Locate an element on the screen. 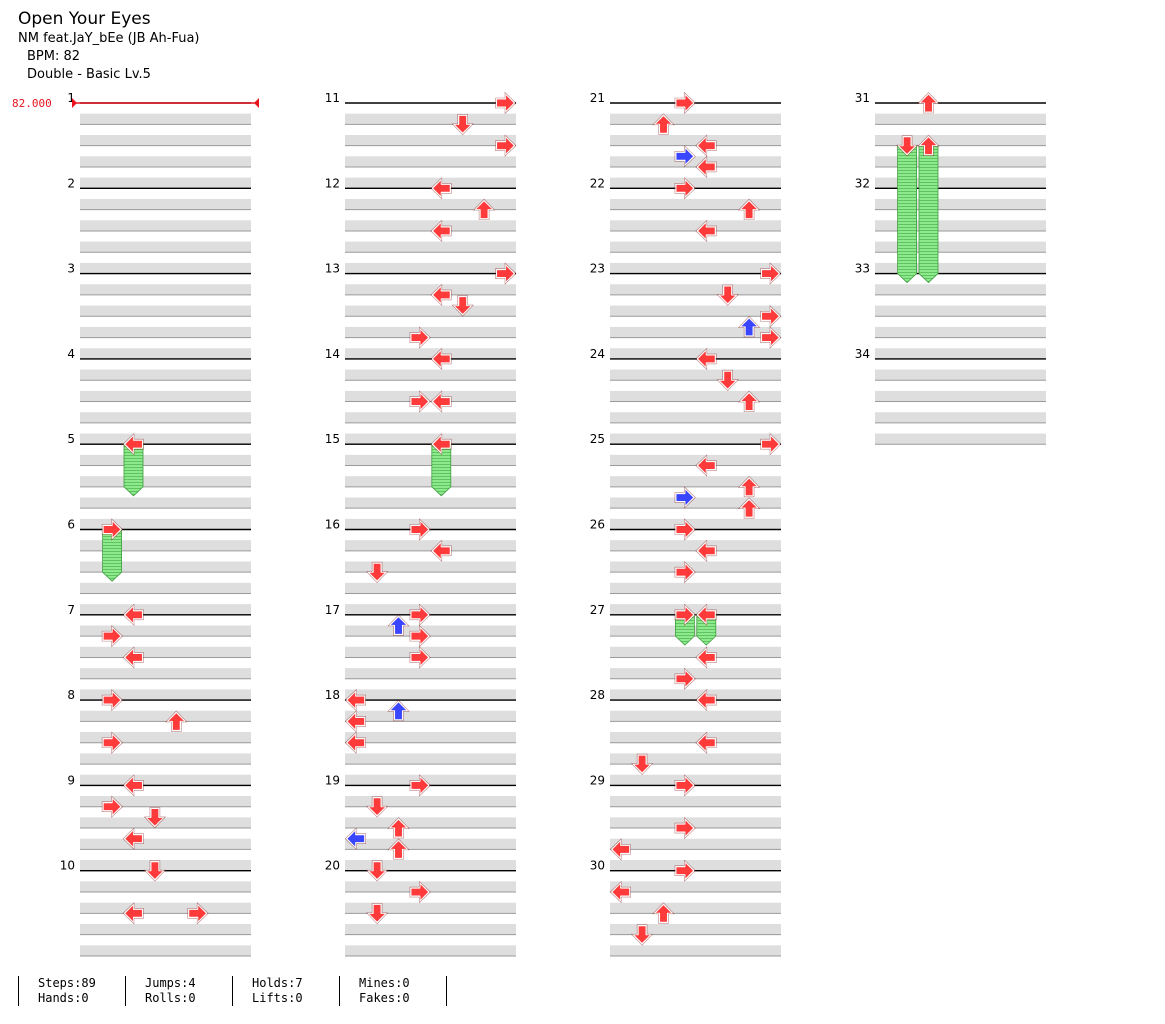  measure-number: 27 is located at coordinates (597, 610).